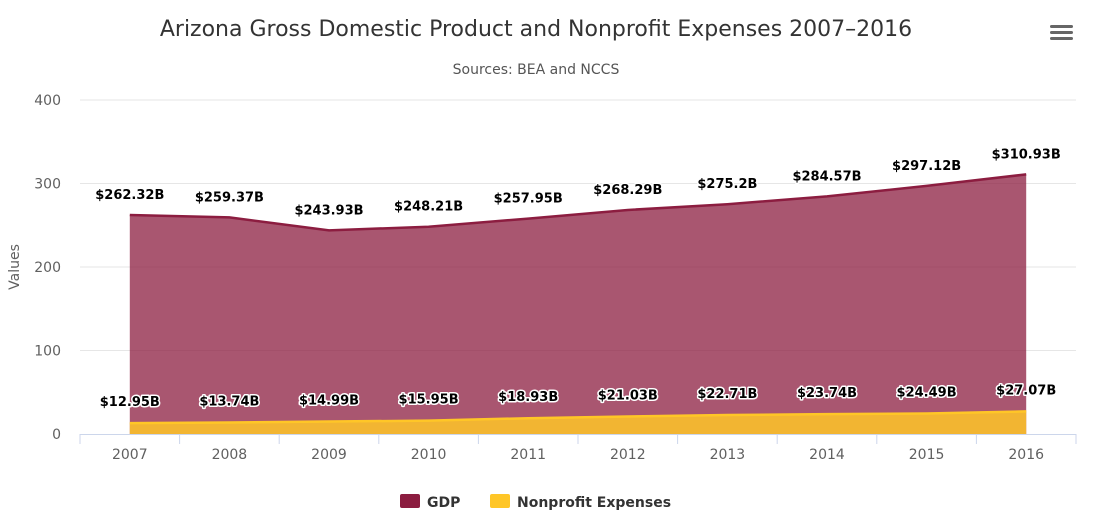 The height and width of the screenshot is (525, 1113). What do you see at coordinates (1026, 390) in the screenshot?
I see `data-label: $27.07B` at bounding box center [1026, 390].